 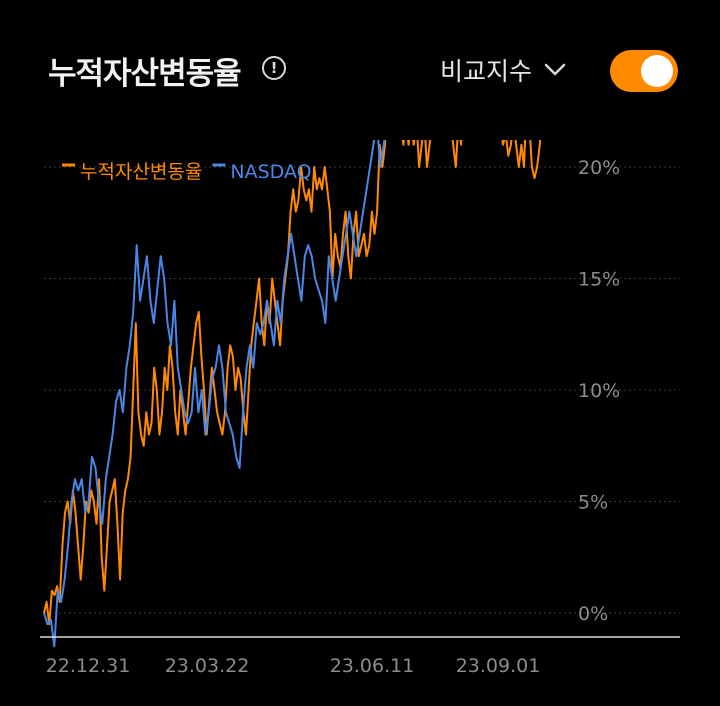 What do you see at coordinates (270, 172) in the screenshot?
I see `legend-label-nasdaq: NASDAQ` at bounding box center [270, 172].